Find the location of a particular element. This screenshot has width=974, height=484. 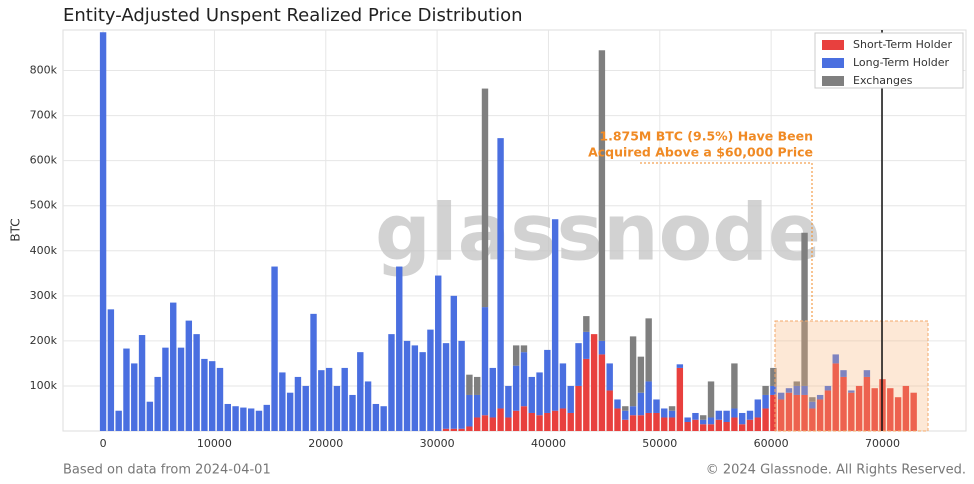

annotation: Acquired Above a $60,000 Price is located at coordinates (700, 152).